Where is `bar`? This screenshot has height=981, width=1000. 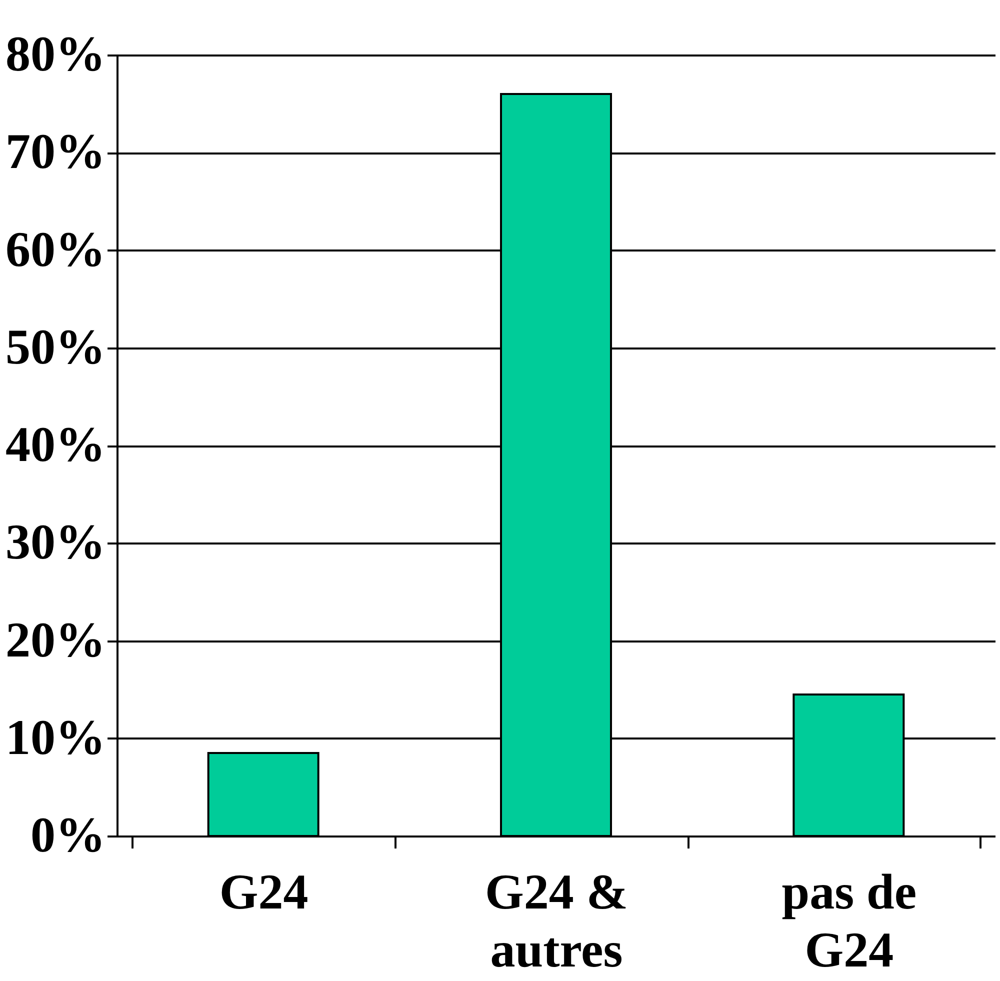
bar is located at coordinates (263, 794).